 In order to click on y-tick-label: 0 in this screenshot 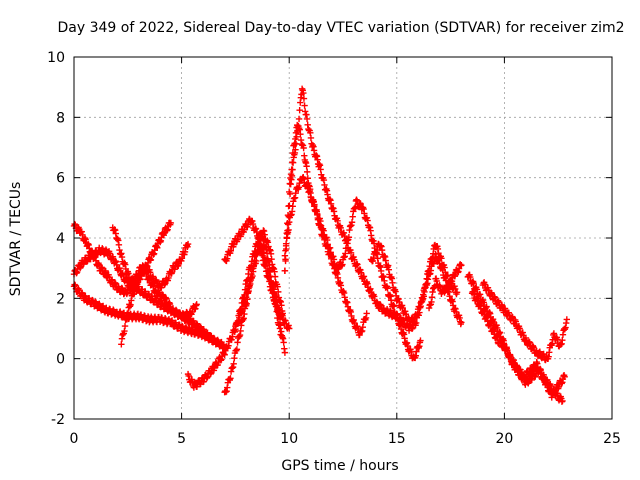, I will do `click(60, 360)`.